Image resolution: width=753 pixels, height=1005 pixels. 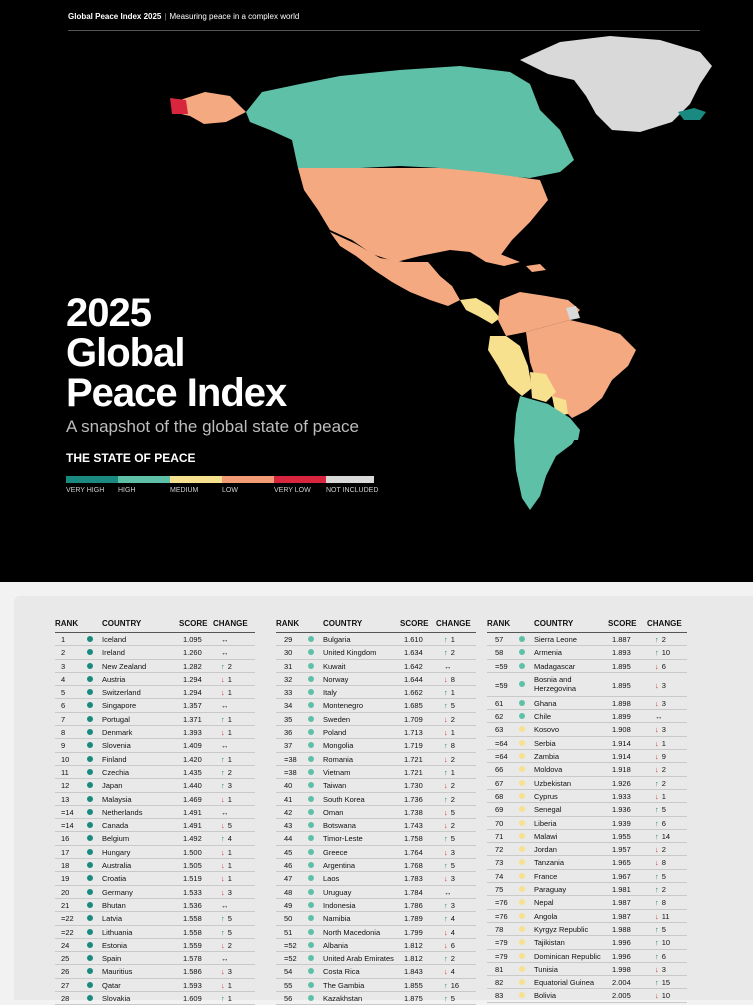 I want to click on rank-cell: =79, so click(x=501, y=943).